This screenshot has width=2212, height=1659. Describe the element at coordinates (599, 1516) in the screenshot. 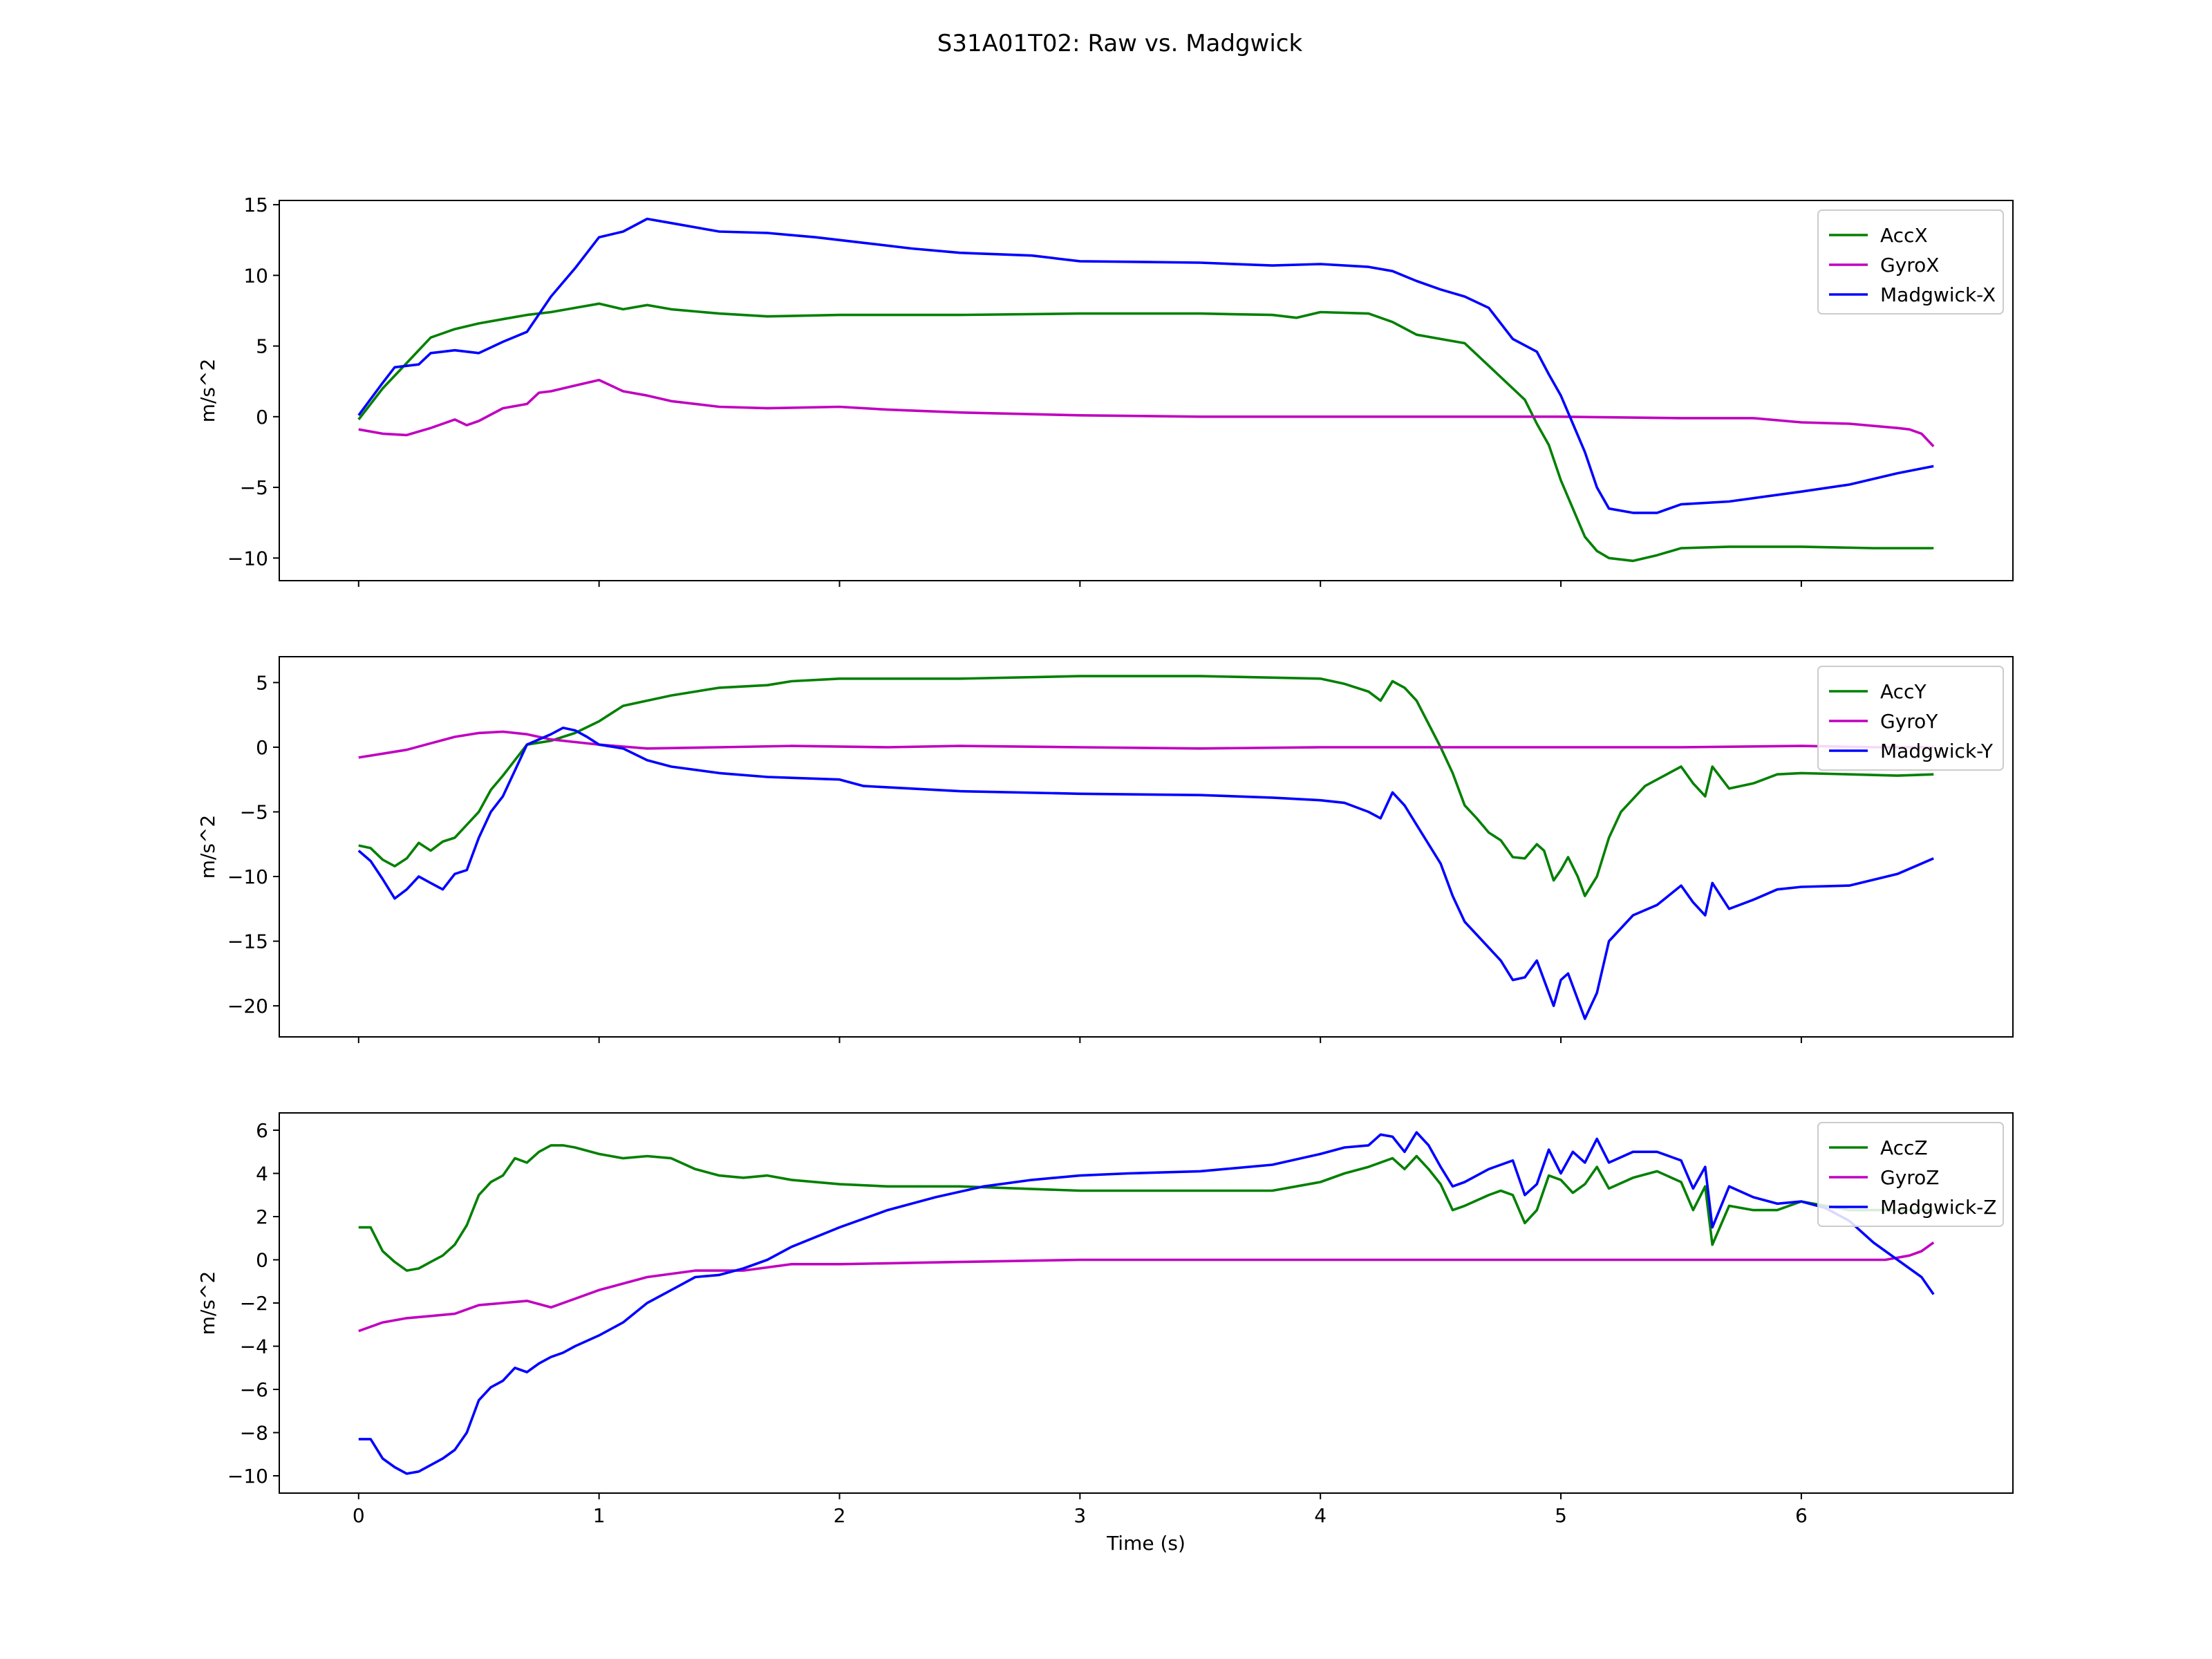

I see `x-tick-label: 1` at that location.